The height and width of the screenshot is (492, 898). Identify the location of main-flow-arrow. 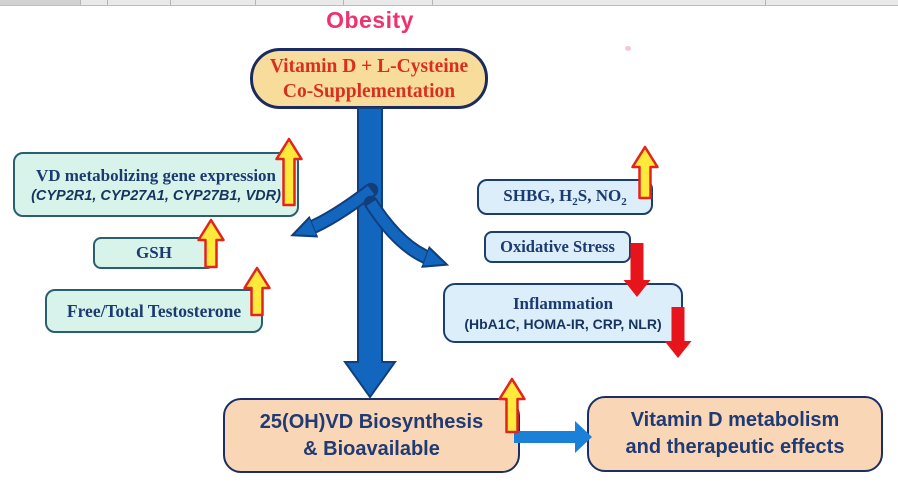
(370, 253).